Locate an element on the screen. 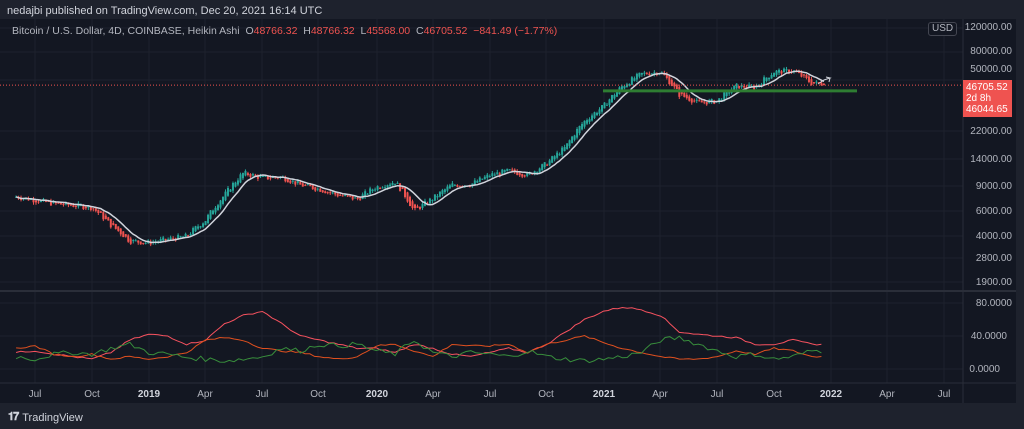 The height and width of the screenshot is (429, 1024). close-value: 46705.52 is located at coordinates (445, 31).